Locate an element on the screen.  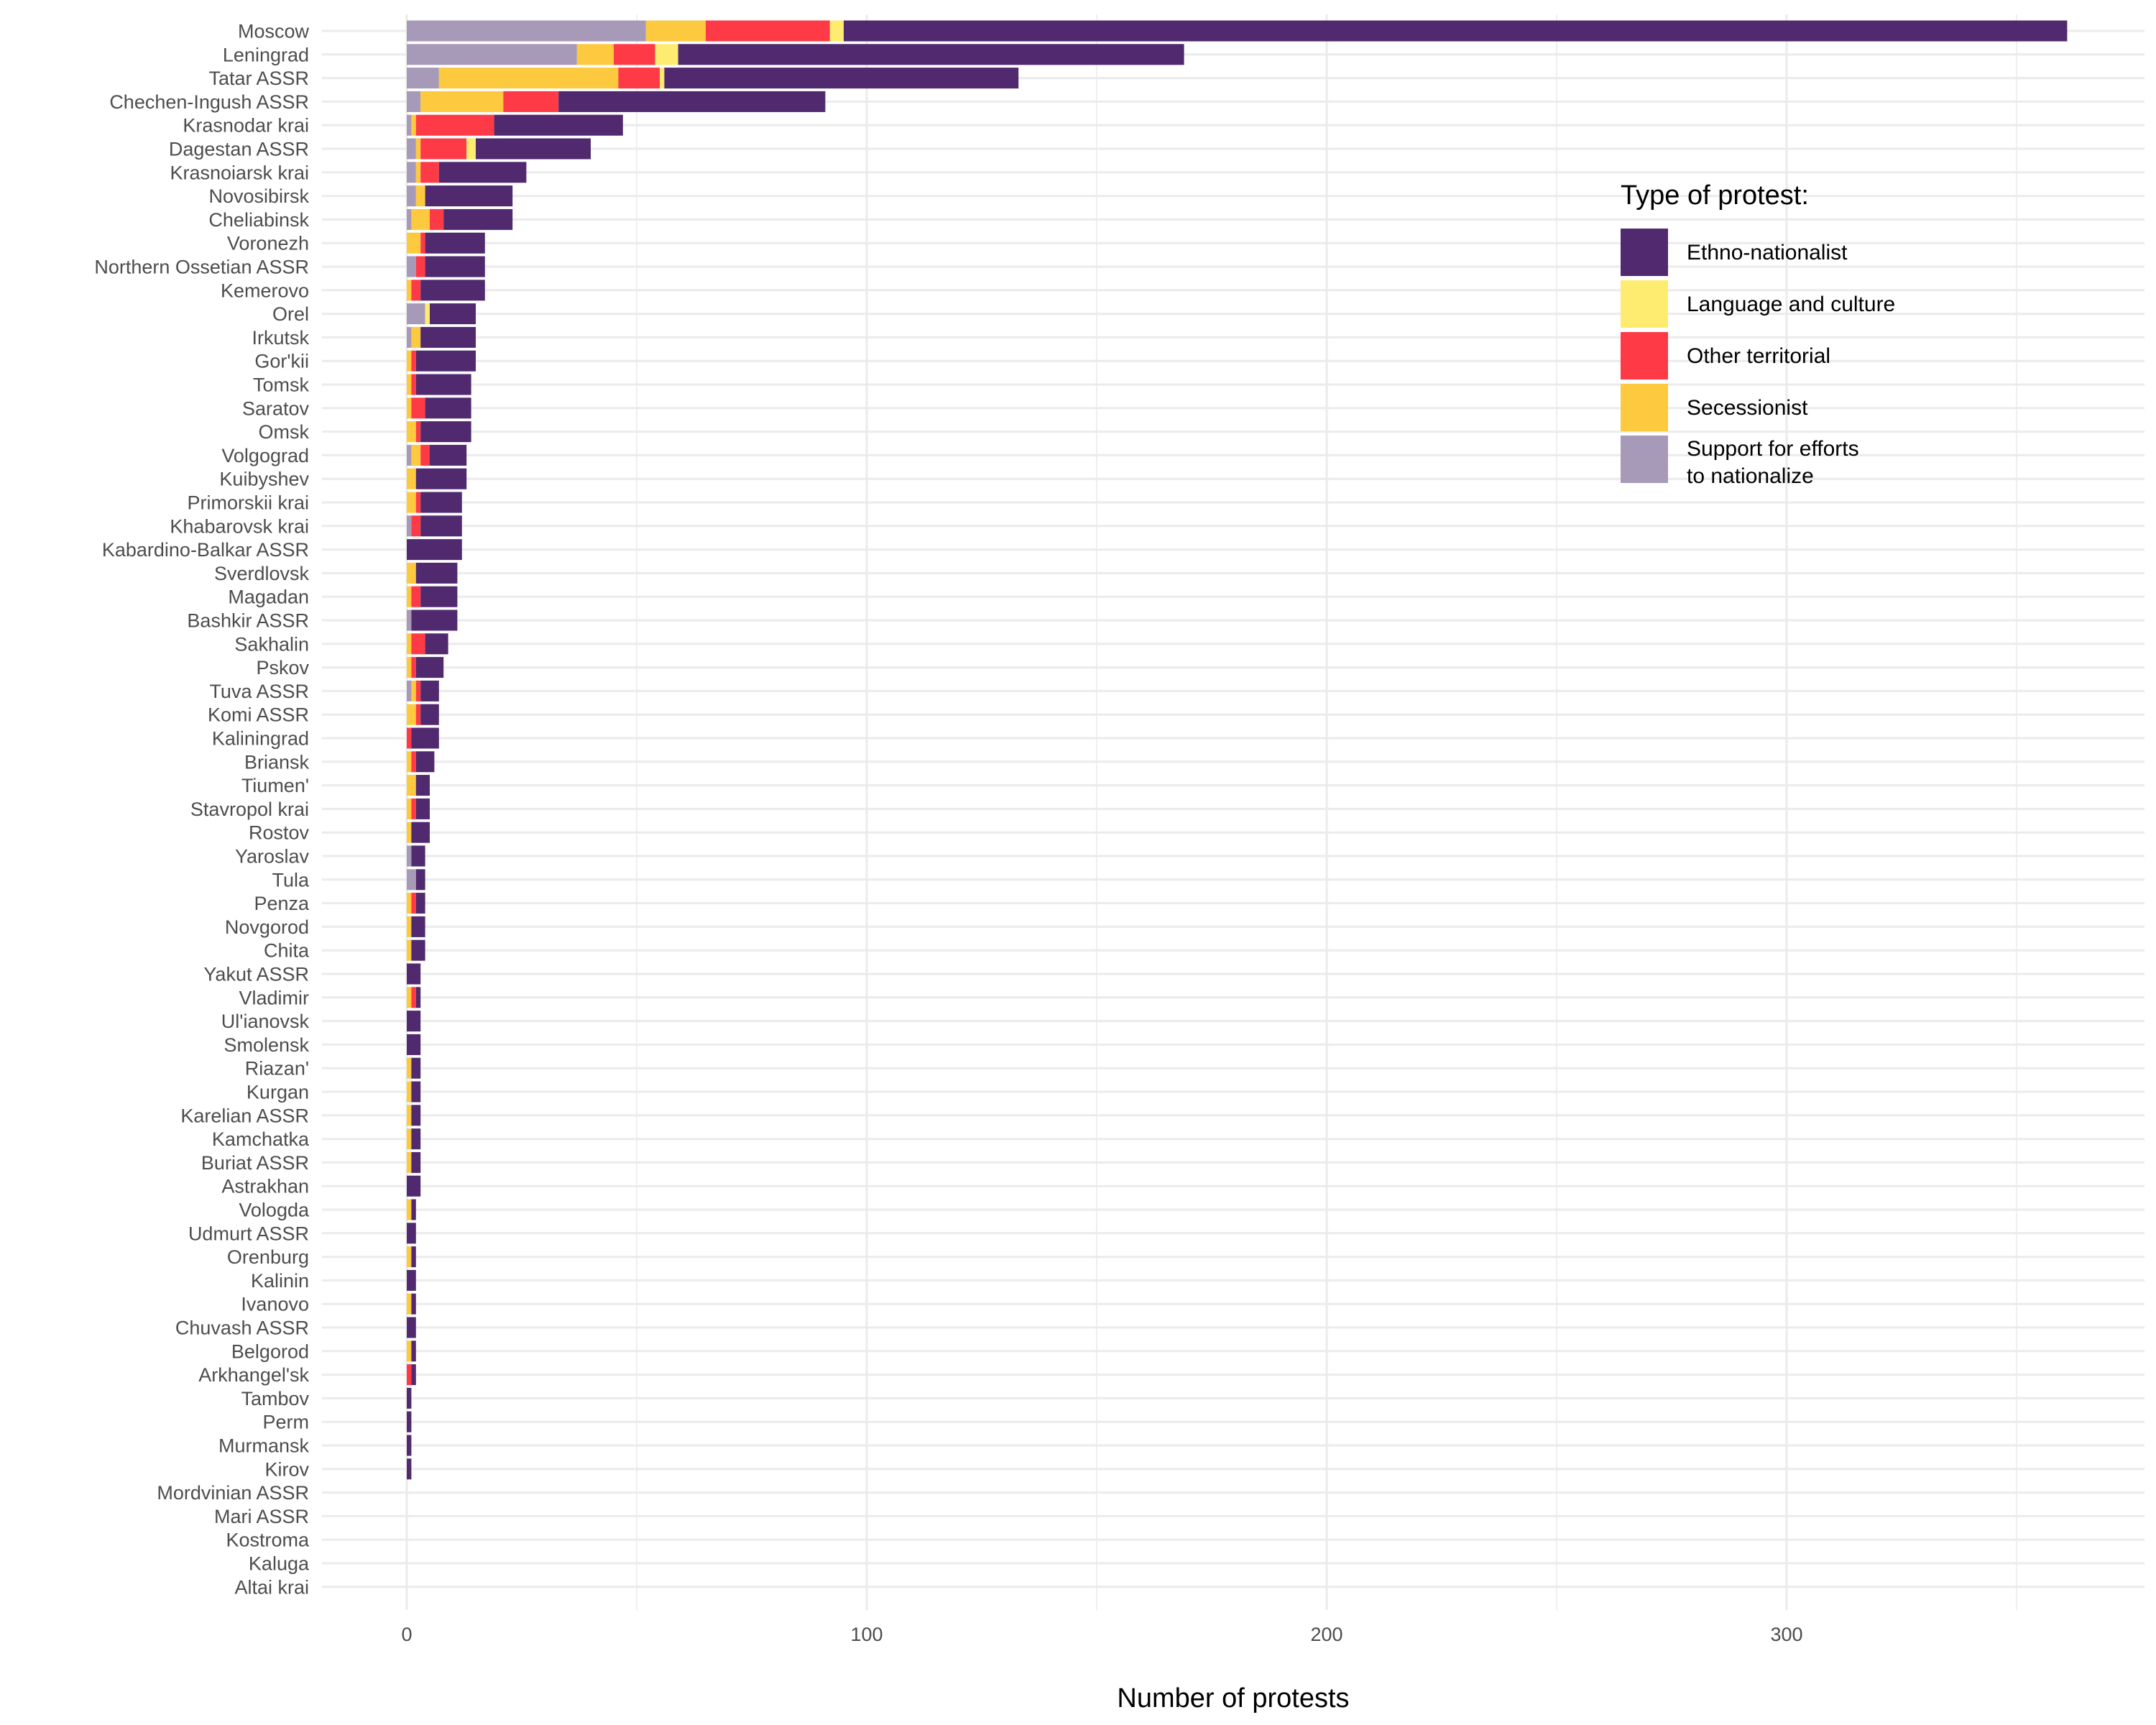
category-label: Chechen-Ingush ASSR is located at coordinates (209, 102).